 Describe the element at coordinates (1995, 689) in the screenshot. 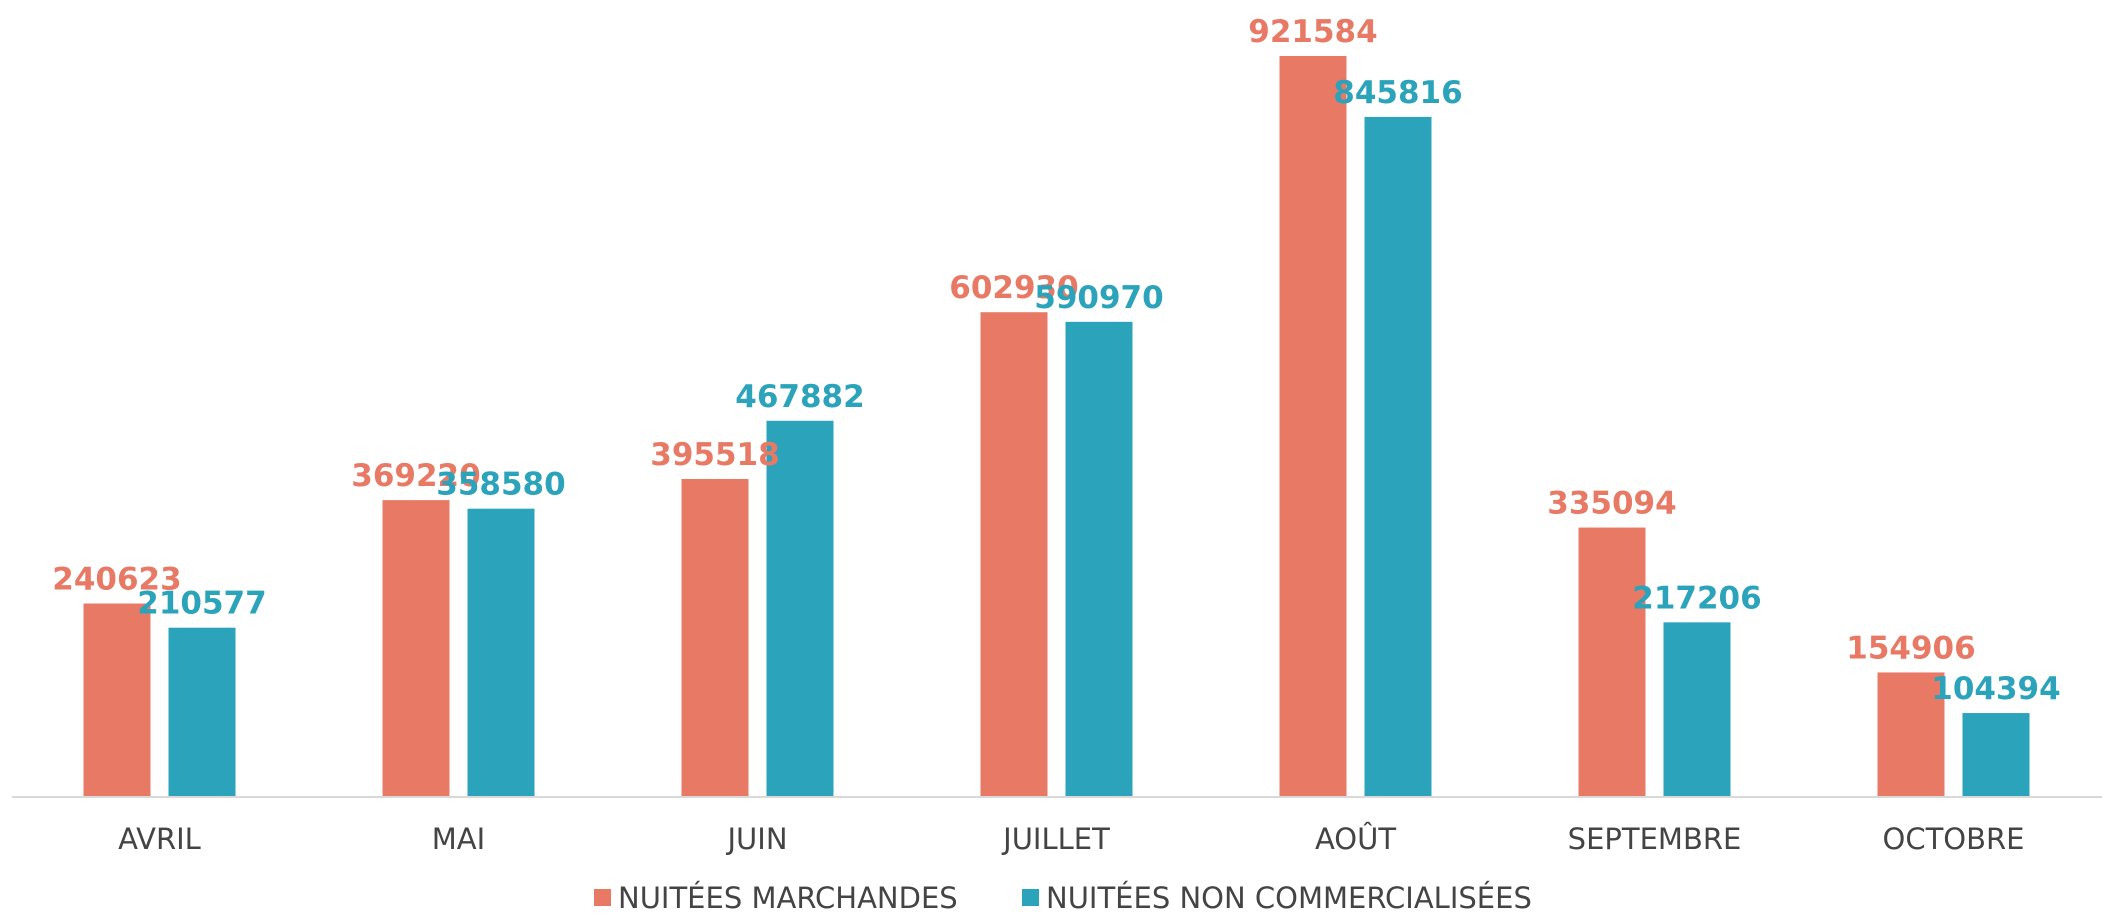

I see `data-label-octobre-series-2: 104394` at that location.